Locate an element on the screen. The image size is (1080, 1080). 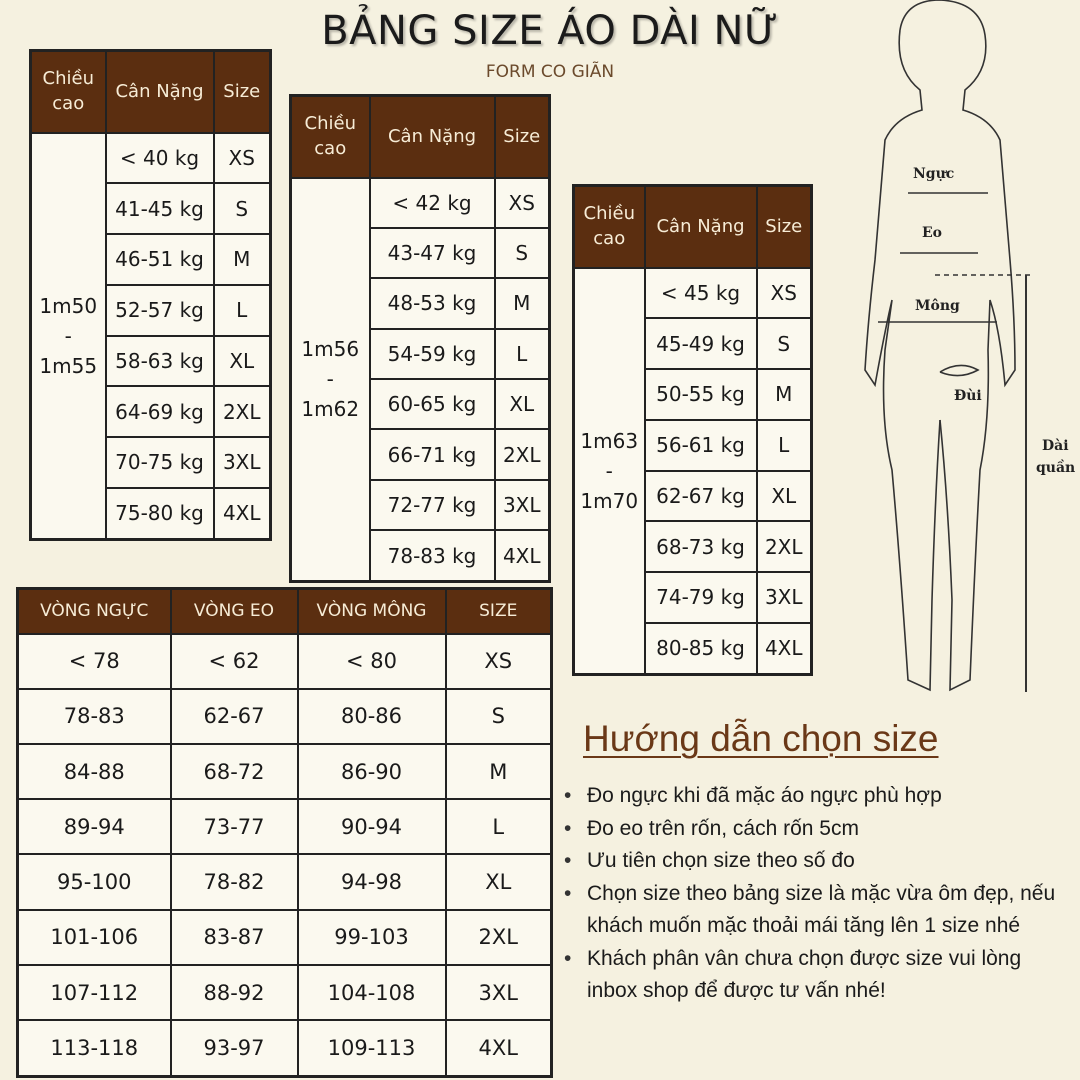
page-subtitle: FORM CO GIÃN is located at coordinates (550, 72).